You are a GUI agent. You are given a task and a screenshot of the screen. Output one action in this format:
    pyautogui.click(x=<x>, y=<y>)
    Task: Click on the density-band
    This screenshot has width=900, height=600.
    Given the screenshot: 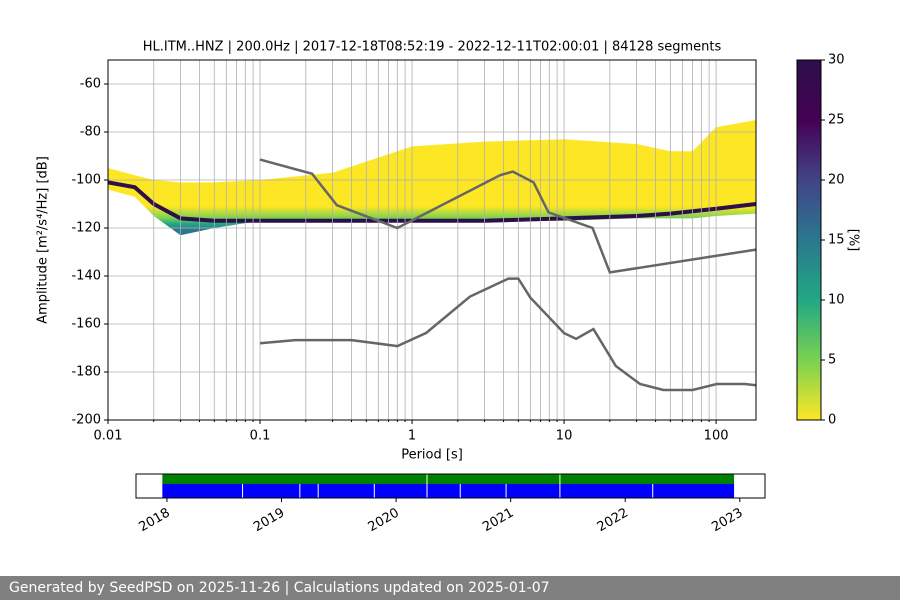 What is the action you would take?
    pyautogui.click(x=432, y=178)
    